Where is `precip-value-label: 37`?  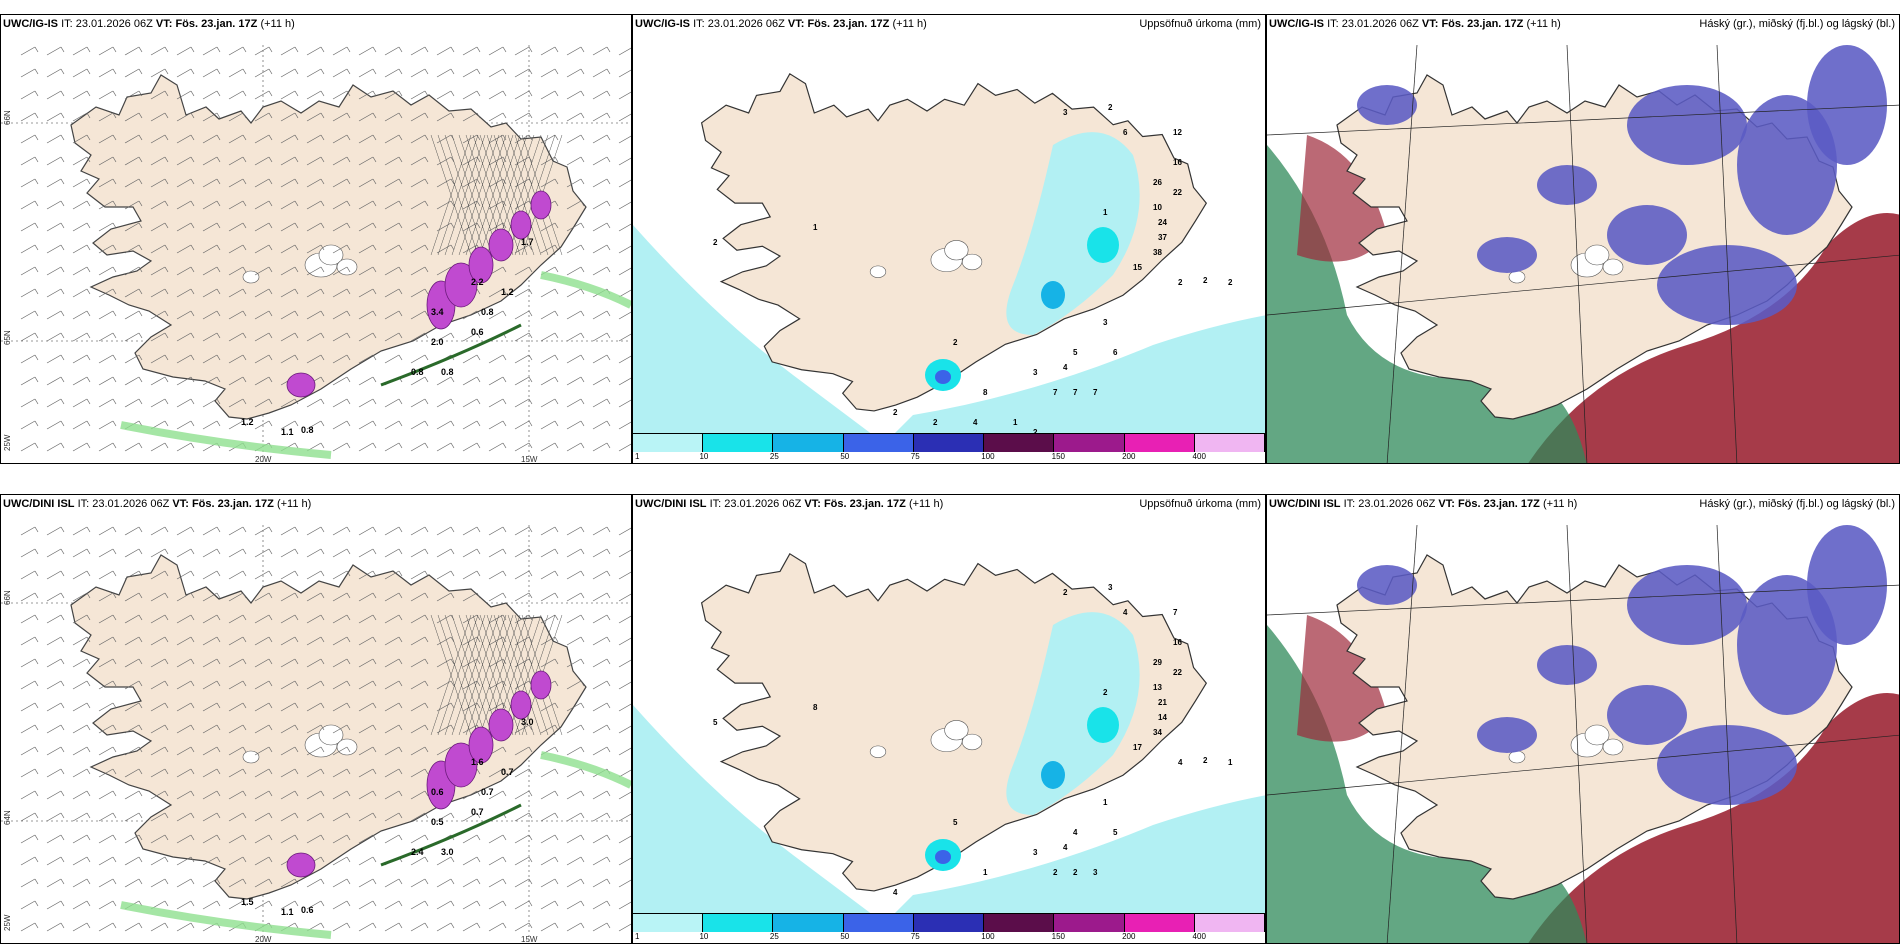
precip-value-label: 37 is located at coordinates (1162, 237).